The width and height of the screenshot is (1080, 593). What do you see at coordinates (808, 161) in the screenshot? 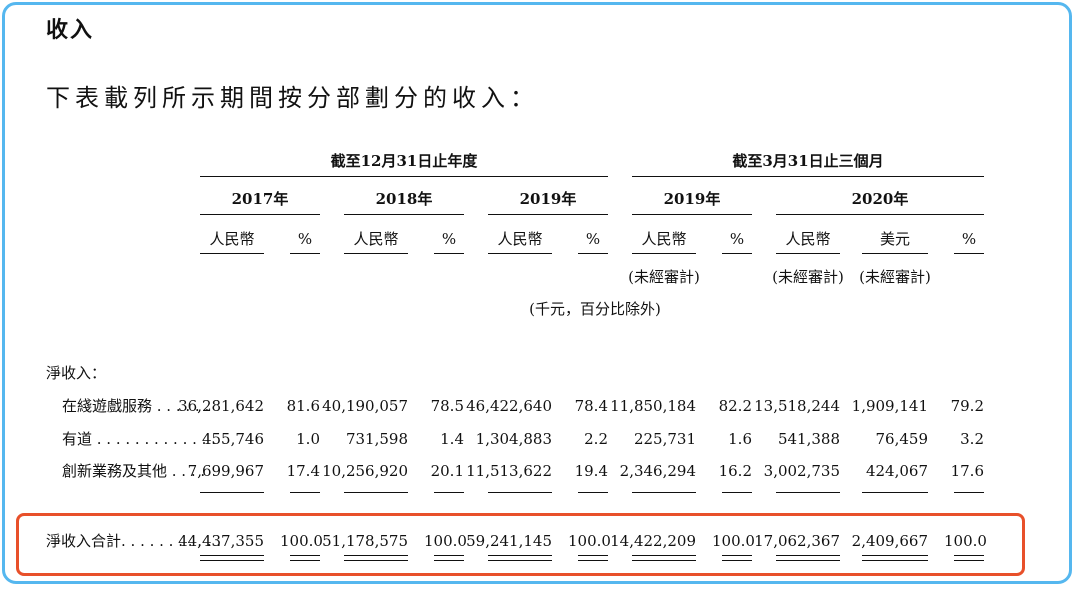
I see `three-months-header: 截至3月31日止三個月` at bounding box center [808, 161].